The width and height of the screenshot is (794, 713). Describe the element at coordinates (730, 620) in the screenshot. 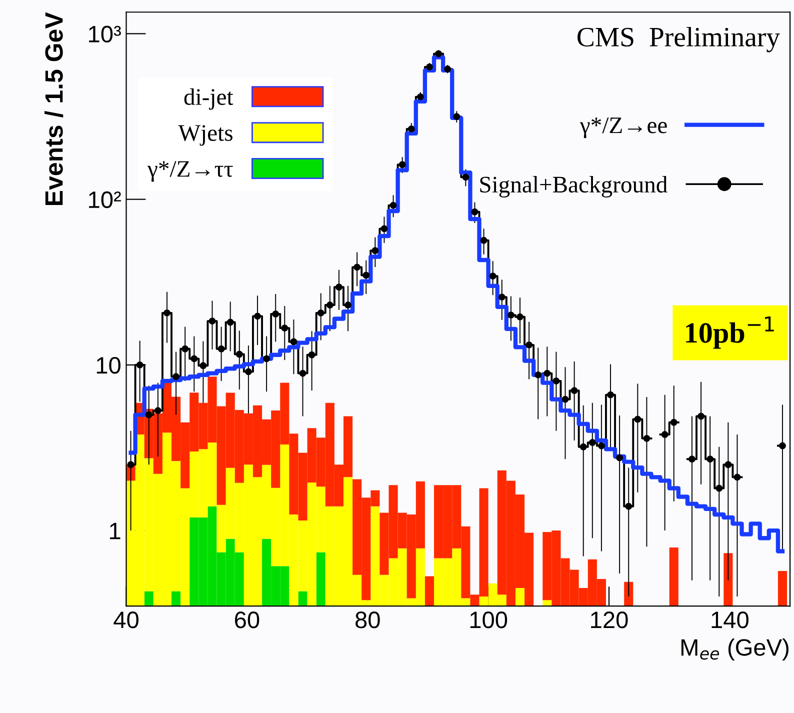

I see `x-tick-label: 140` at that location.